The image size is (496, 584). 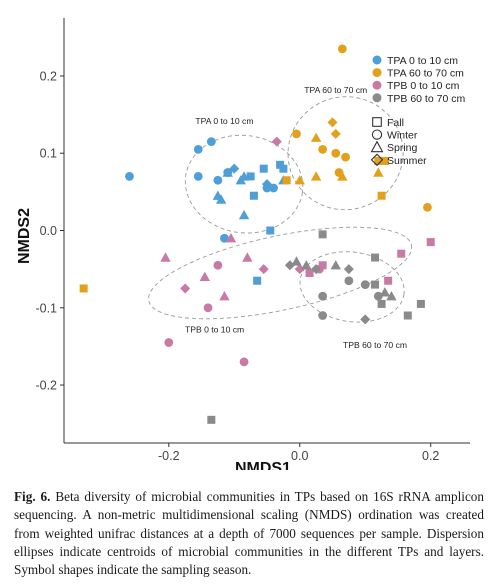 I want to click on legend-shape-label-summer: Summer, so click(x=407, y=161).